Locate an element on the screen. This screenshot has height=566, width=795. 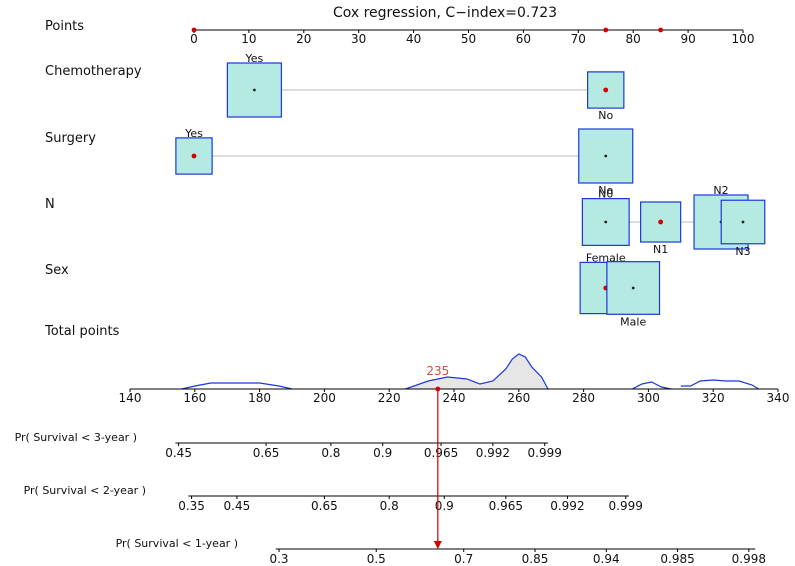
points-axis-tick-label: 40 is located at coordinates (413, 39).